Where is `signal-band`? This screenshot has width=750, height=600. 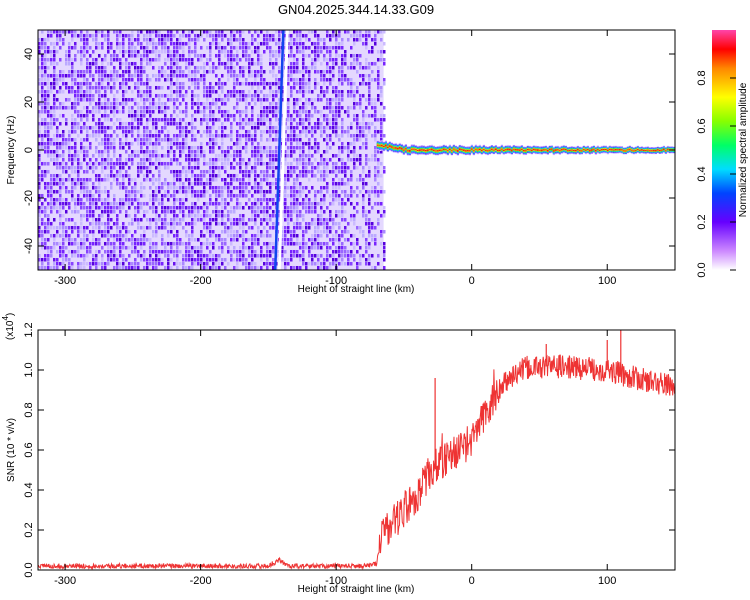 signal-band is located at coordinates (525, 148).